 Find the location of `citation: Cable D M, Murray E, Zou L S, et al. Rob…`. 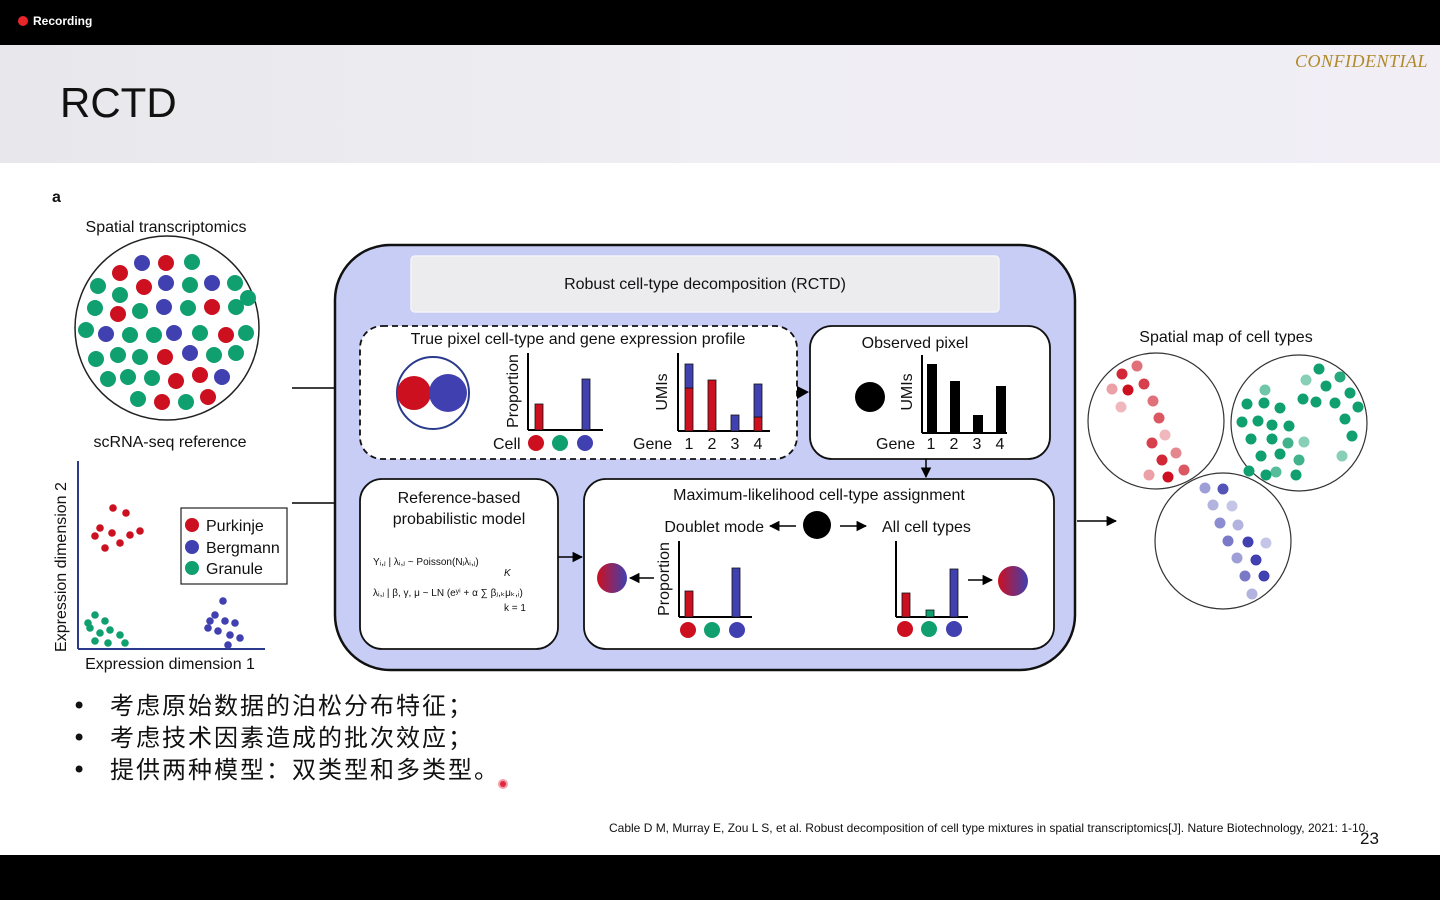

citation: Cable D M, Murray E, Zou L S, et al. Rob… is located at coordinates (989, 828).